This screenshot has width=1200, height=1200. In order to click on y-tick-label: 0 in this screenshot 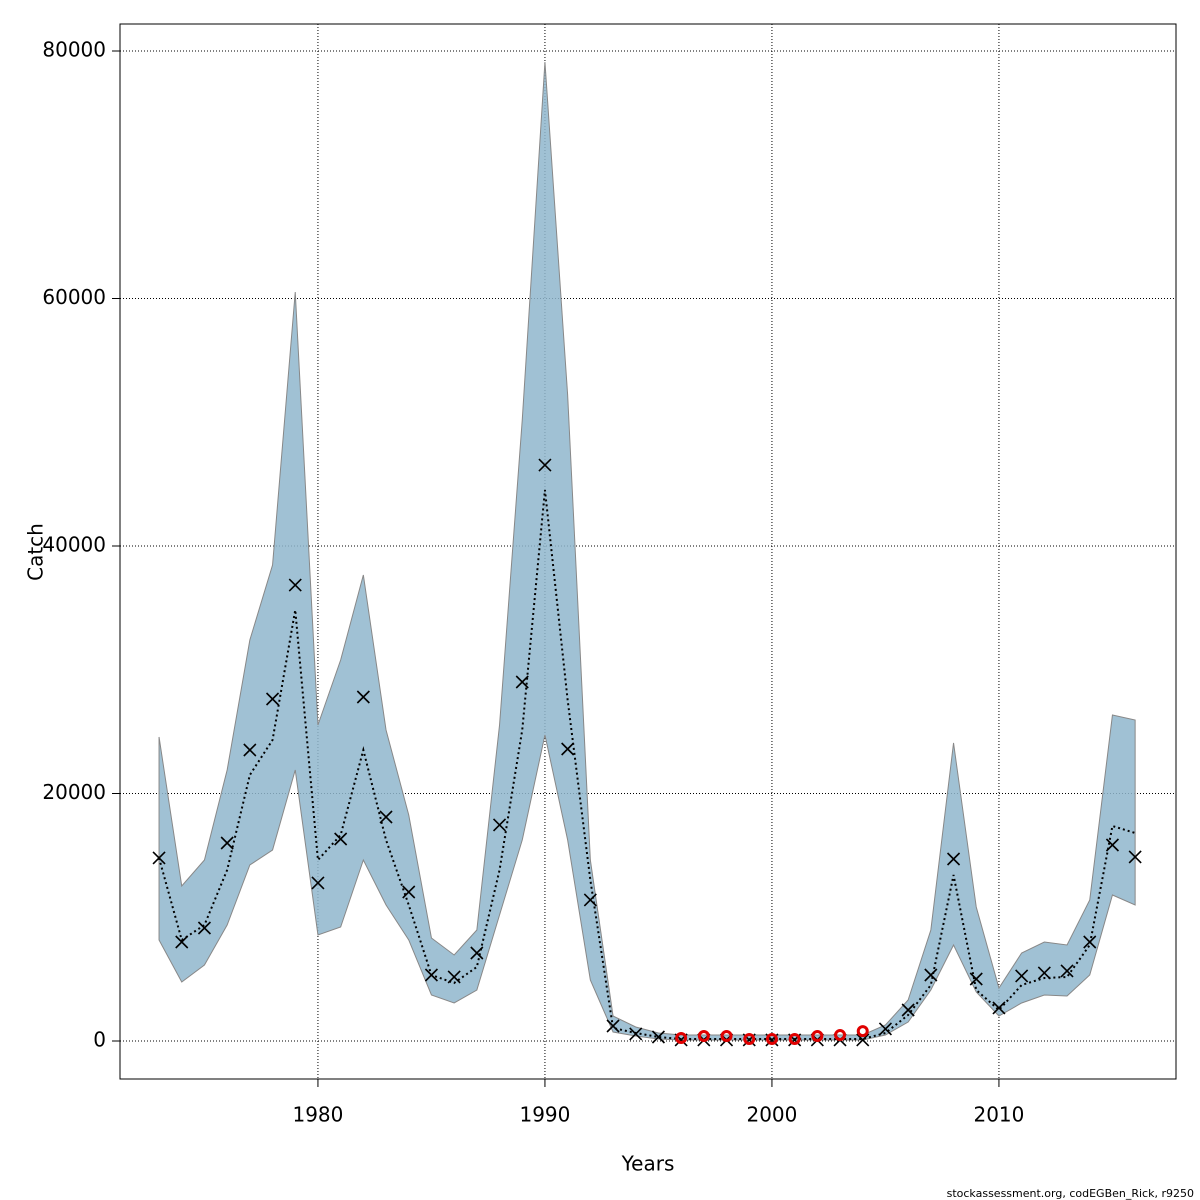, I will do `click(99, 1039)`.